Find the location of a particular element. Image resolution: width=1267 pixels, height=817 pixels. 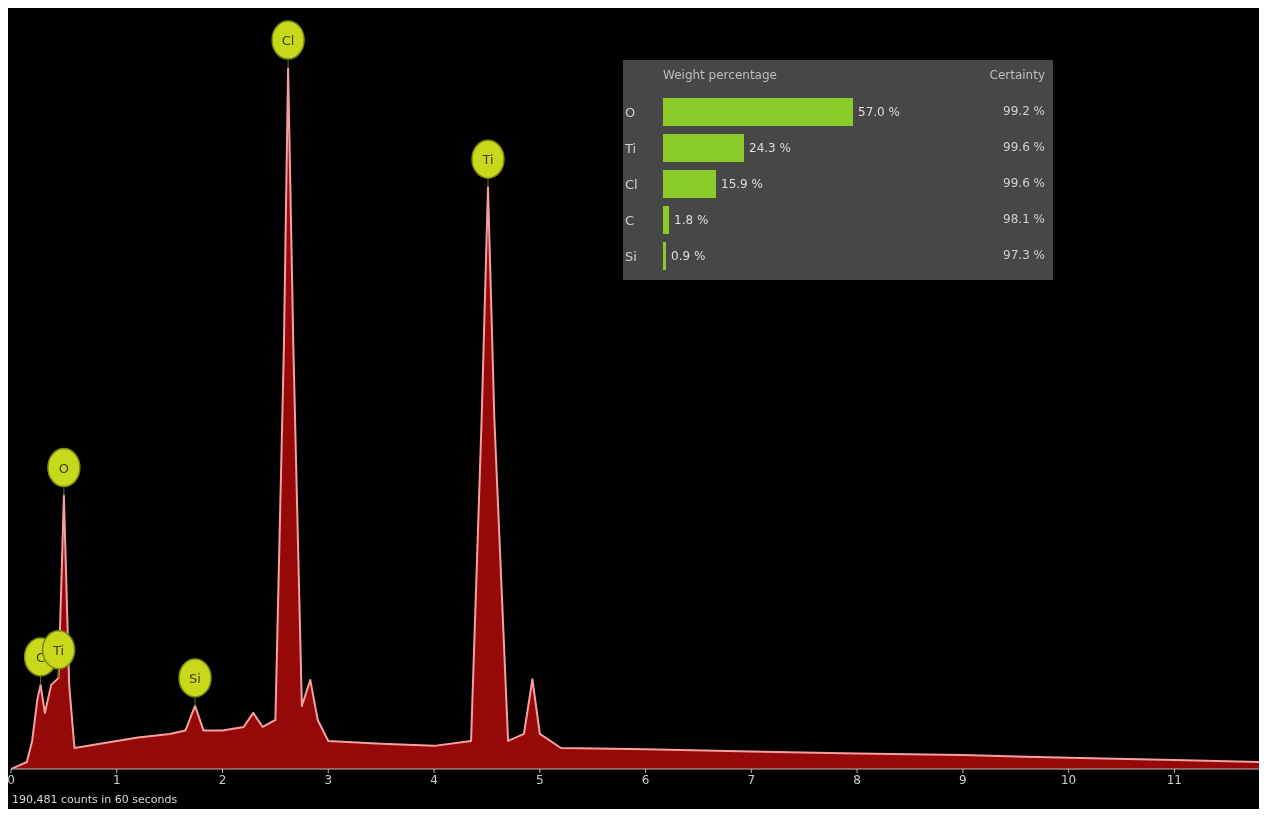

annotation: 99.2 % is located at coordinates (1024, 111).